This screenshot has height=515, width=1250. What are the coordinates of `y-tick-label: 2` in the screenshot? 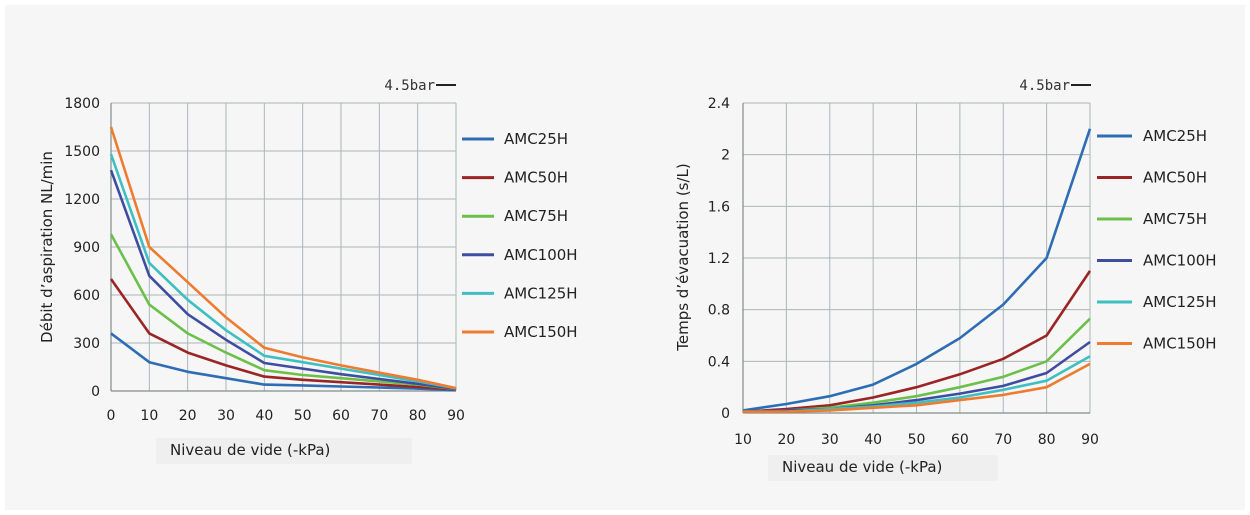 It's located at (725, 156).